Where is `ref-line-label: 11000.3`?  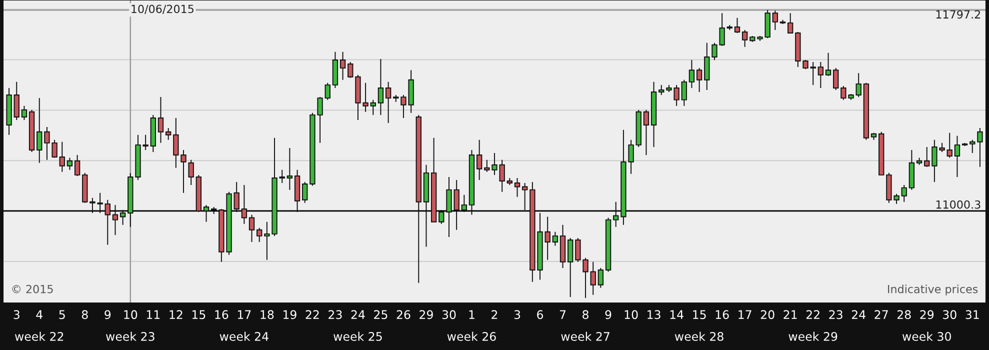 ref-line-label: 11000.3 is located at coordinates (958, 204).